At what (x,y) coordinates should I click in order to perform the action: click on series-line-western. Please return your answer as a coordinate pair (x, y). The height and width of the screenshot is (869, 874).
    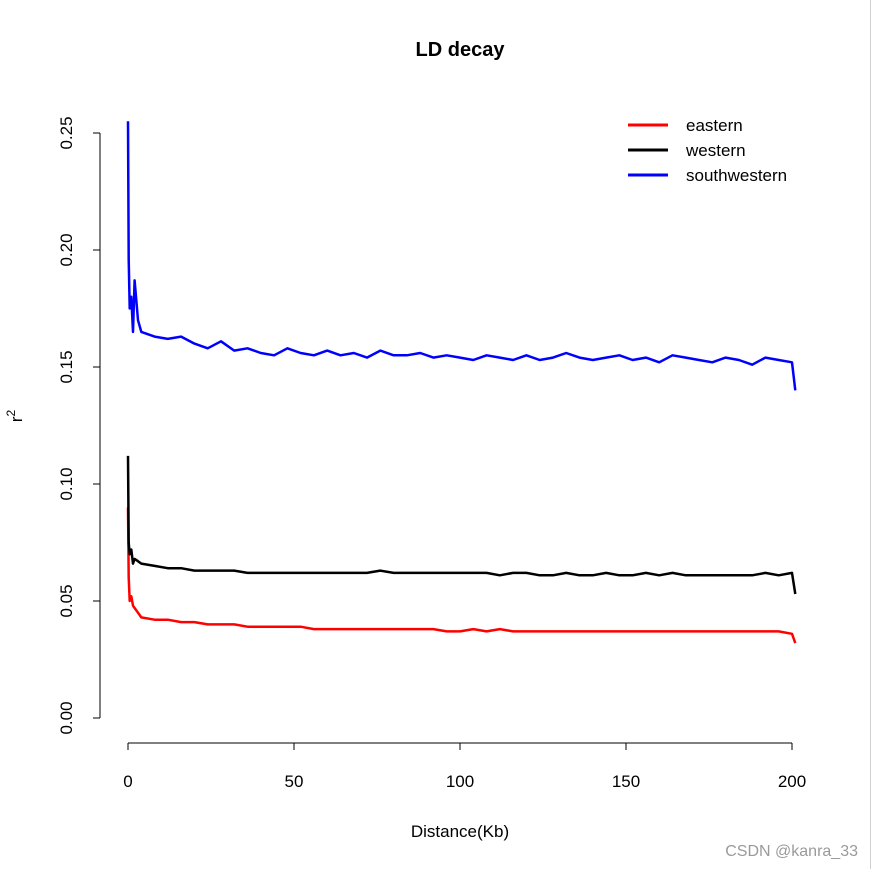
    Looking at the image, I should click on (461, 525).